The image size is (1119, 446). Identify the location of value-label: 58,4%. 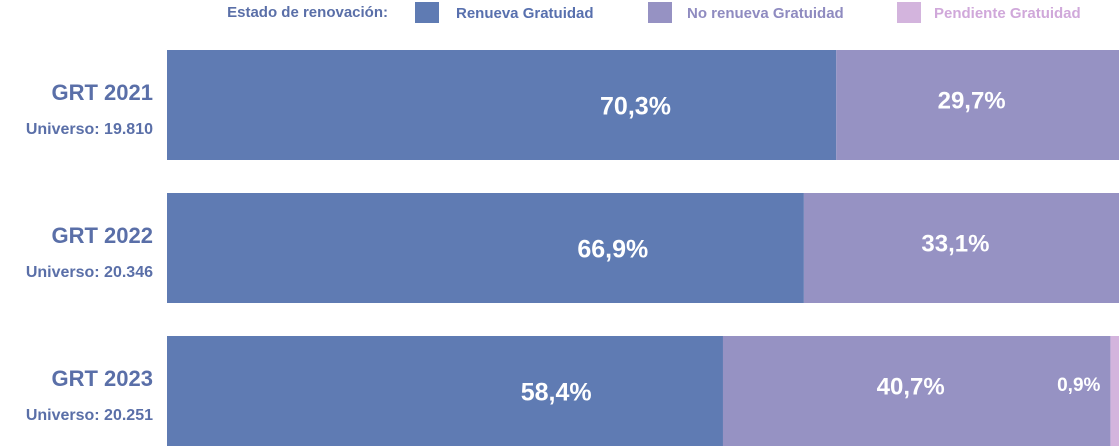
(556, 393).